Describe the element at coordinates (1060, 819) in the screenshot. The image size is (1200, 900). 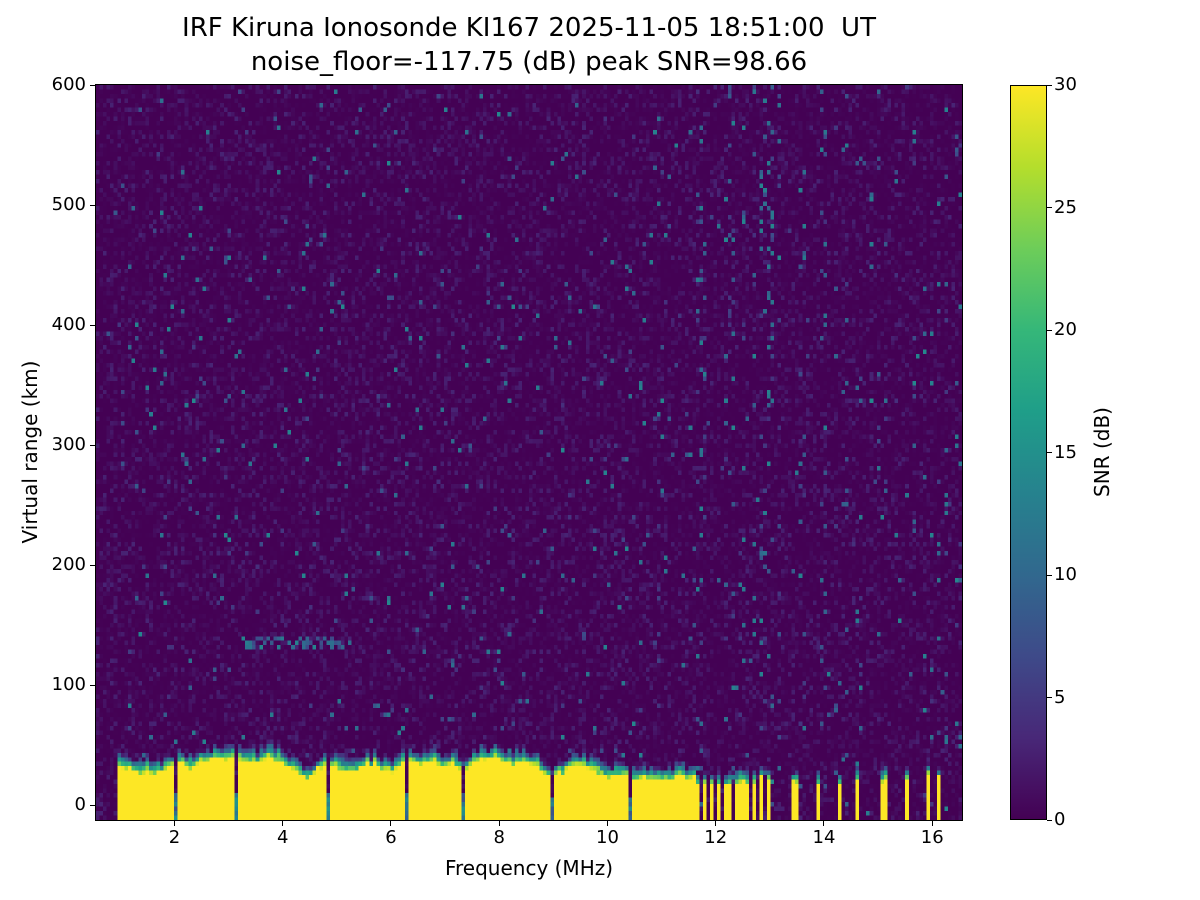
I see `colorbar-tick-label: 0` at that location.